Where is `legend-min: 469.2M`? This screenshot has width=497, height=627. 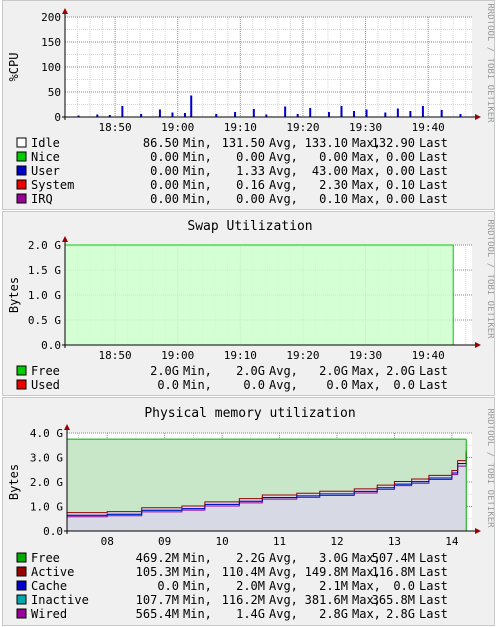
legend-min: 469.2M is located at coordinates (157, 558).